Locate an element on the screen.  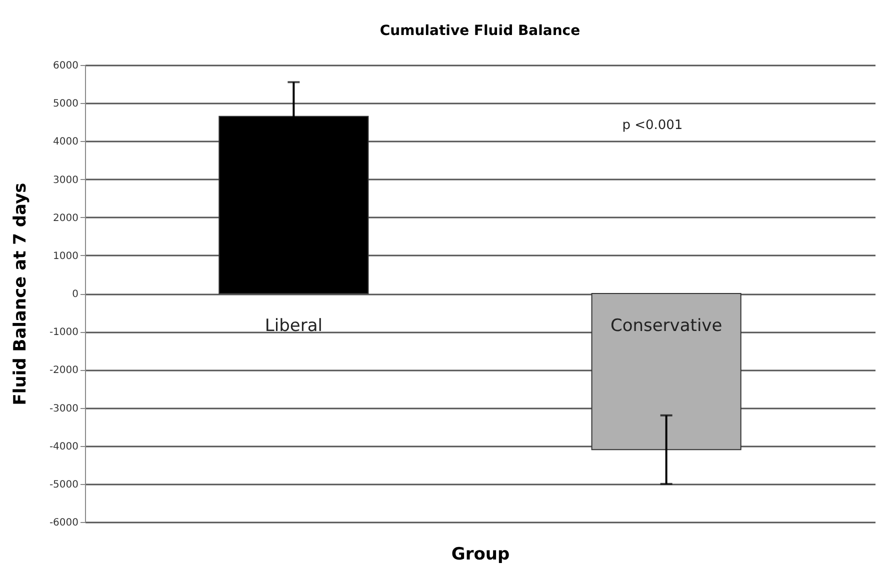
y-tick-label: 3000 is located at coordinates (65, 180).